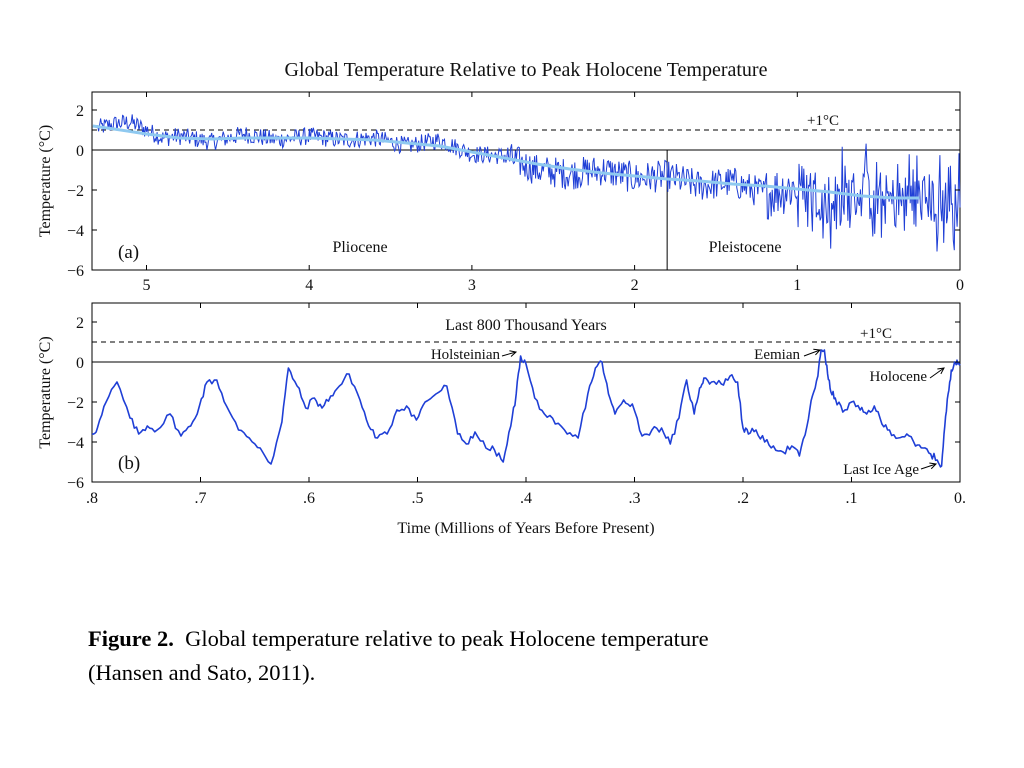  Describe the element at coordinates (75, 443) in the screenshot. I see `panel-b-y-tick-label: −4` at that location.